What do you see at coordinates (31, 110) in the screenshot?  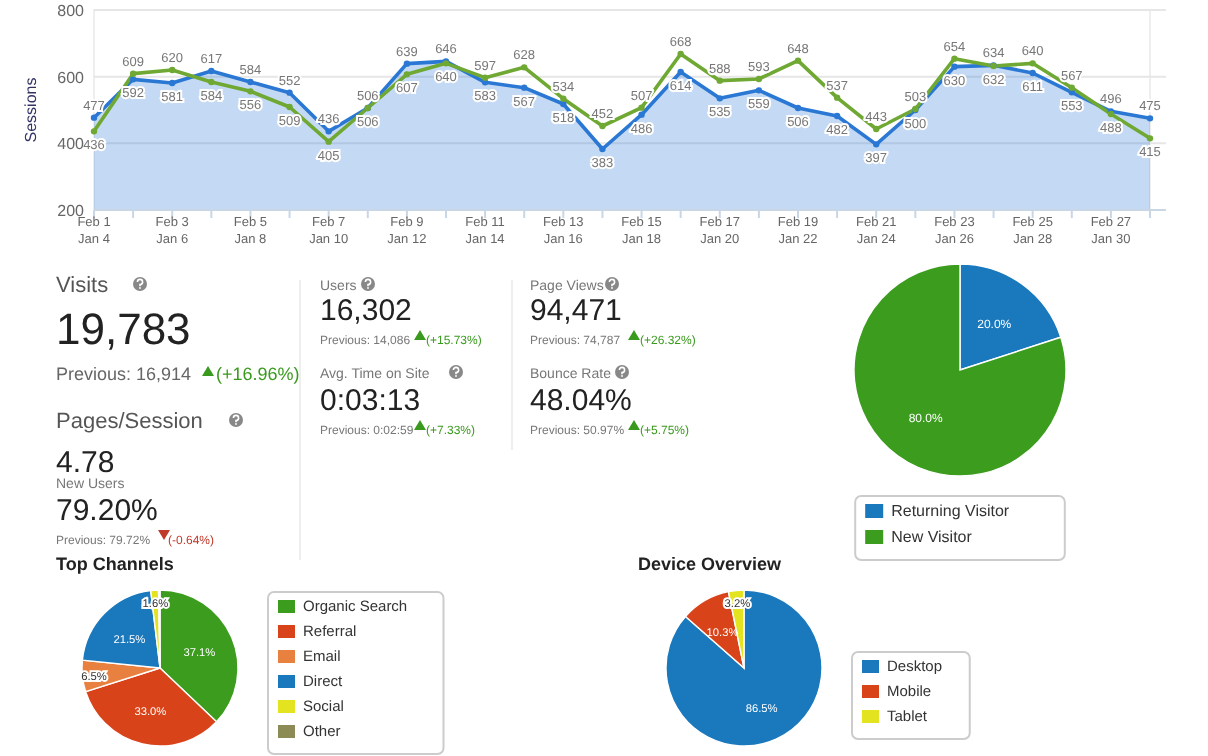 I see `y-axis-title: Sessions` at bounding box center [31, 110].